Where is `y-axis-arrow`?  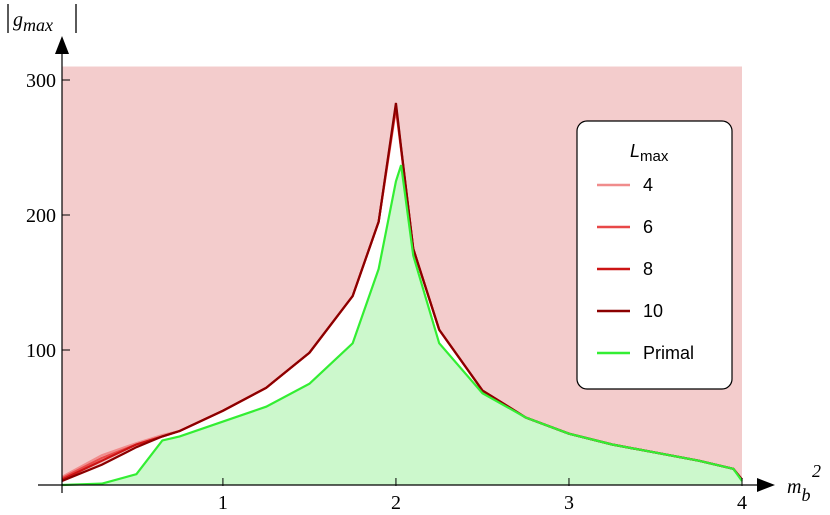
y-axis-arrow is located at coordinates (62, 45).